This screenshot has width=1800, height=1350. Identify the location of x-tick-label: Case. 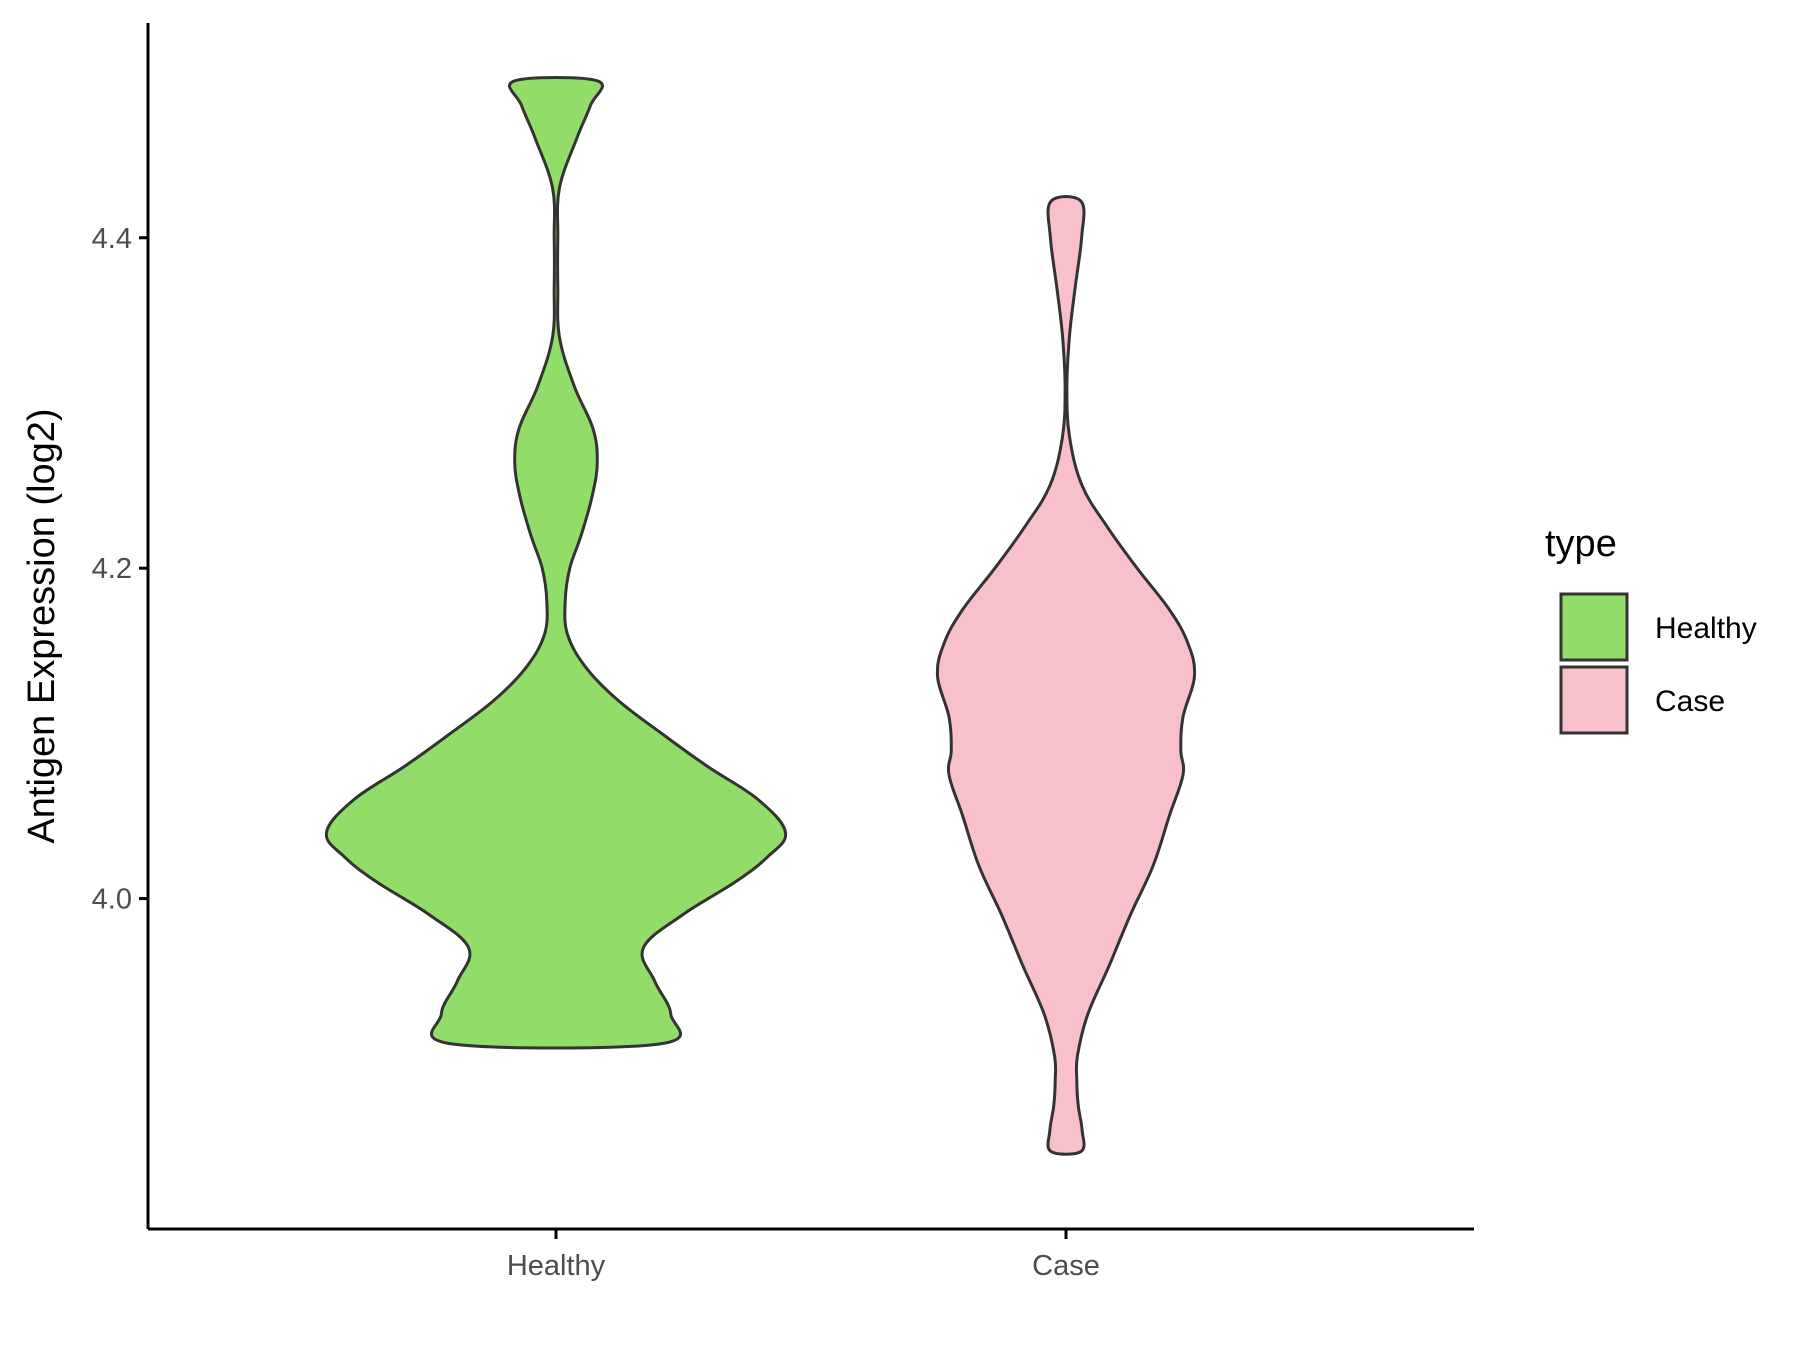
(1066, 1266).